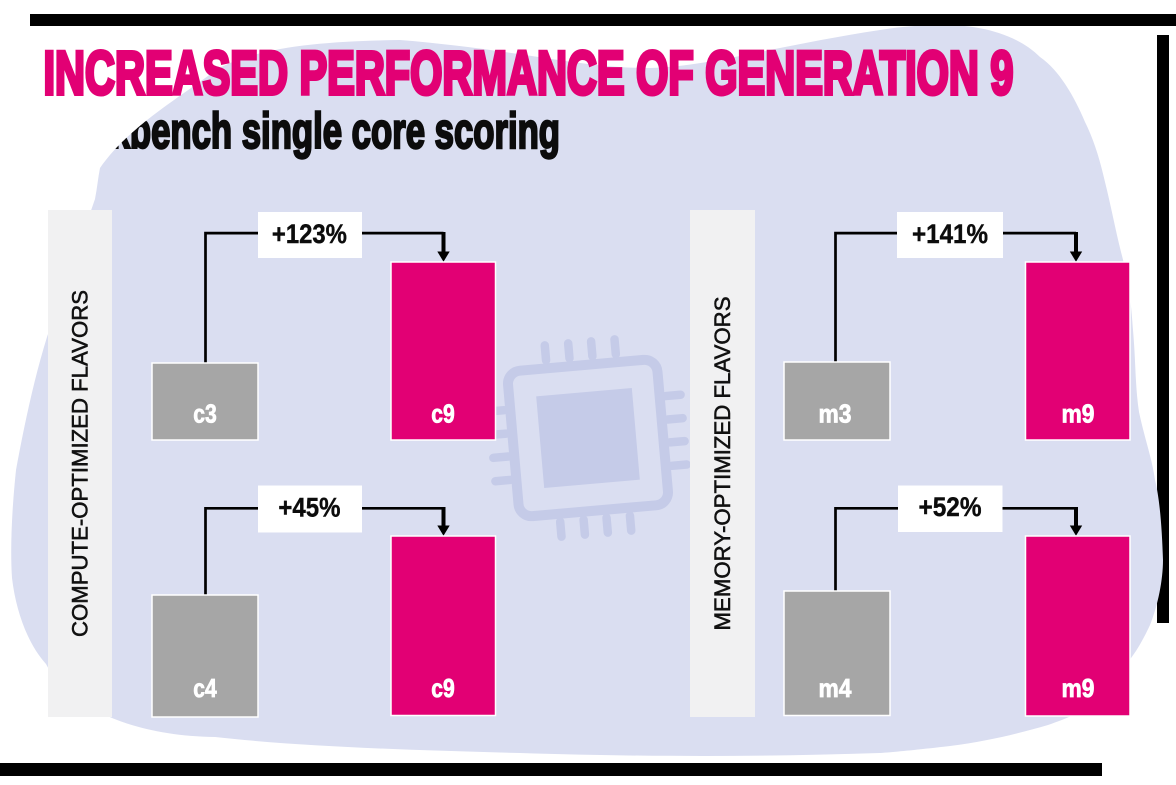 This screenshot has width=1176, height=785. What do you see at coordinates (950, 234) in the screenshot?
I see `svg-text: +141%` at bounding box center [950, 234].